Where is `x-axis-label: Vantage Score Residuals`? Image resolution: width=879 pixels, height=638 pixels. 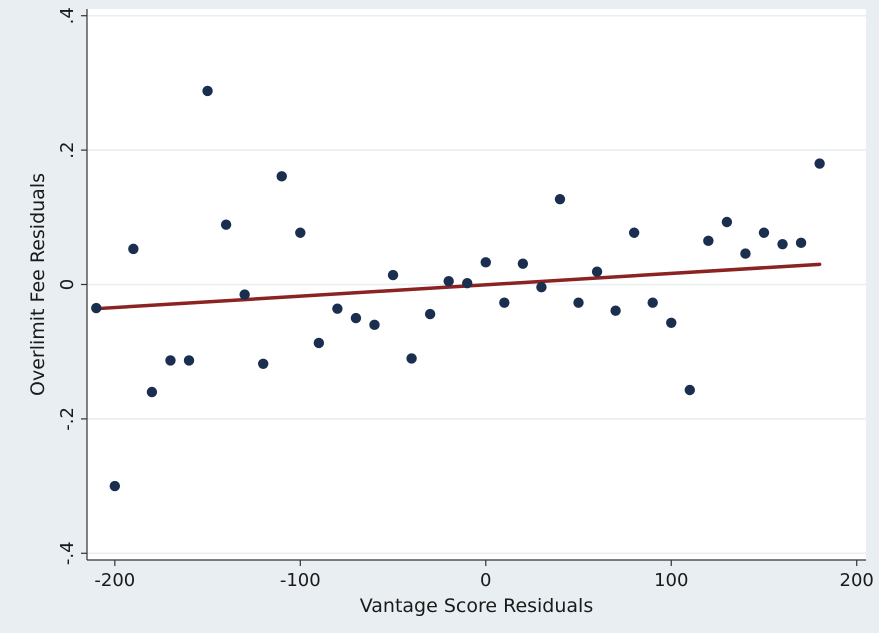
x-axis-label: Vantage Score Residuals is located at coordinates (476, 606).